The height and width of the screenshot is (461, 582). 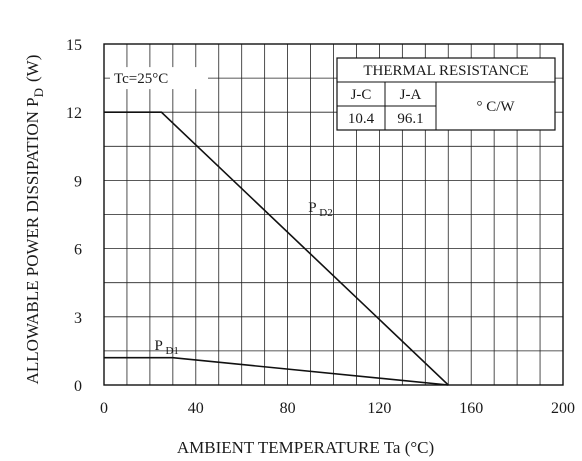 What do you see at coordinates (325, 213) in the screenshot?
I see `series-label-sub: D2` at bounding box center [325, 213].